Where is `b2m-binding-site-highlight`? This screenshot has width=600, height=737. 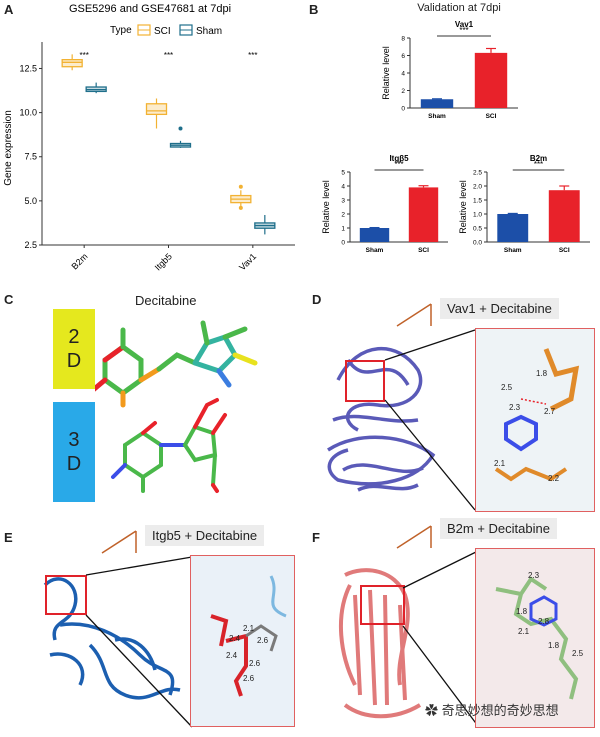
b2m-binding-site-highlight is located at coordinates (382, 605).